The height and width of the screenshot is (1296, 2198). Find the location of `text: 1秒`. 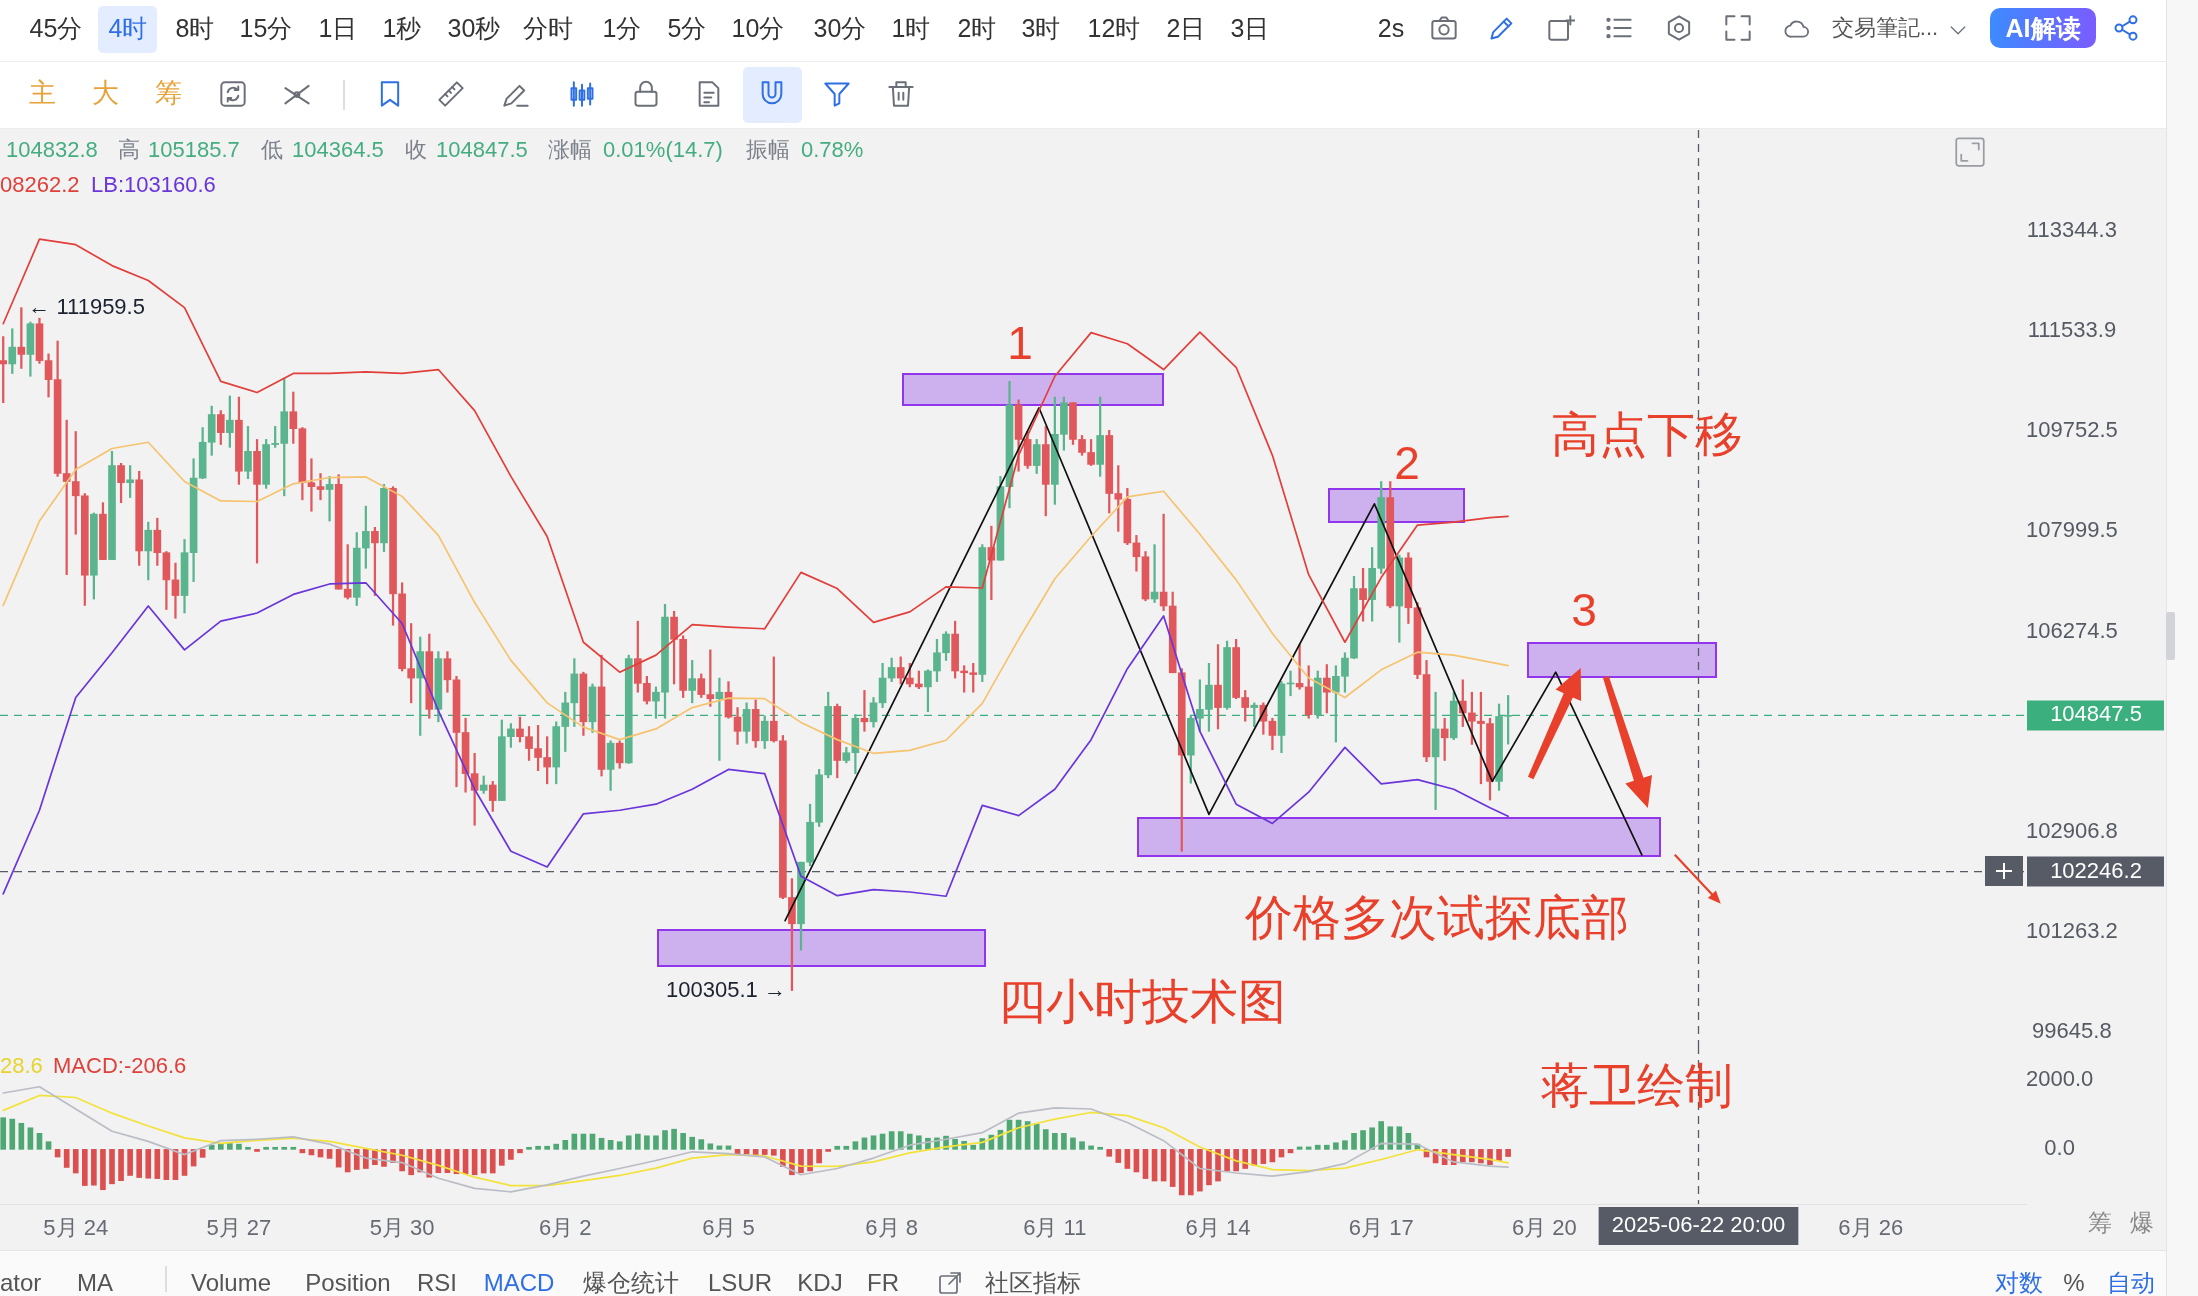

text: 1秒 is located at coordinates (402, 28).